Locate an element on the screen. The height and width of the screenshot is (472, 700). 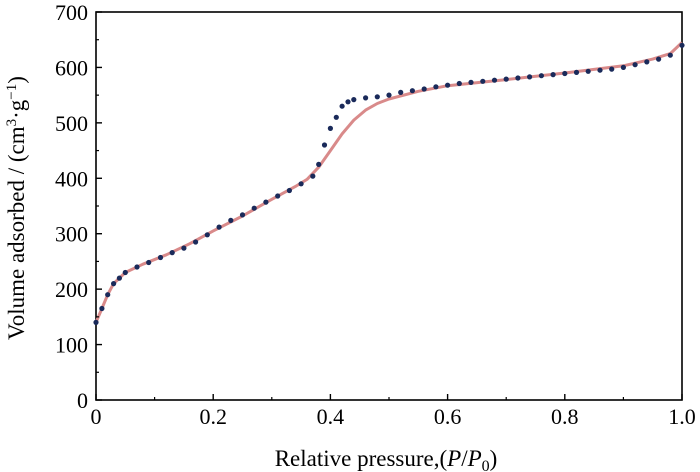
x-tick-label: 0 is located at coordinates (96, 416).